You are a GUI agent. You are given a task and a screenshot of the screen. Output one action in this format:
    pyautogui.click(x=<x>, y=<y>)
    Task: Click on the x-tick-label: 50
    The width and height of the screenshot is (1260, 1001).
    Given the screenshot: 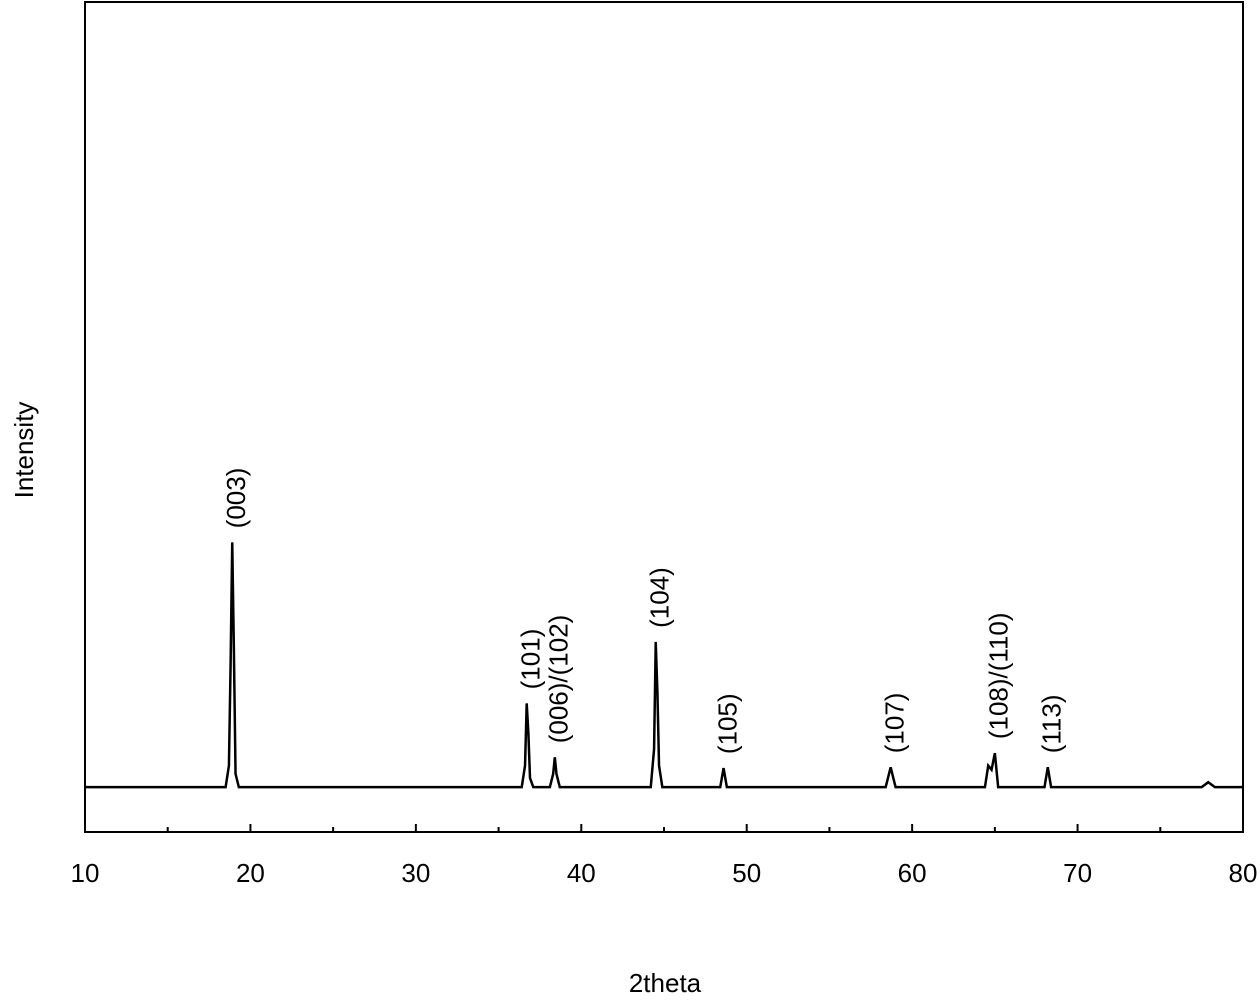 What is the action you would take?
    pyautogui.click(x=746, y=873)
    